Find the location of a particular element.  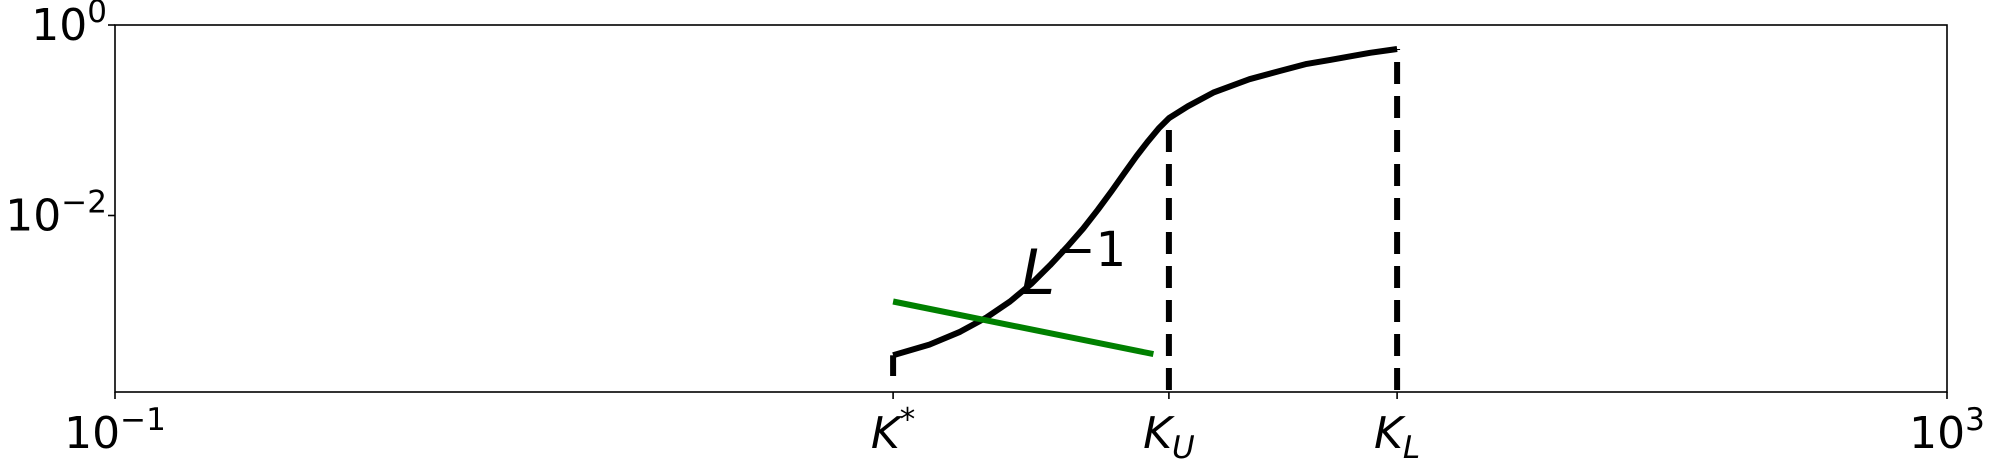

x-tick-label-2: KU is located at coordinates (1169, 437).